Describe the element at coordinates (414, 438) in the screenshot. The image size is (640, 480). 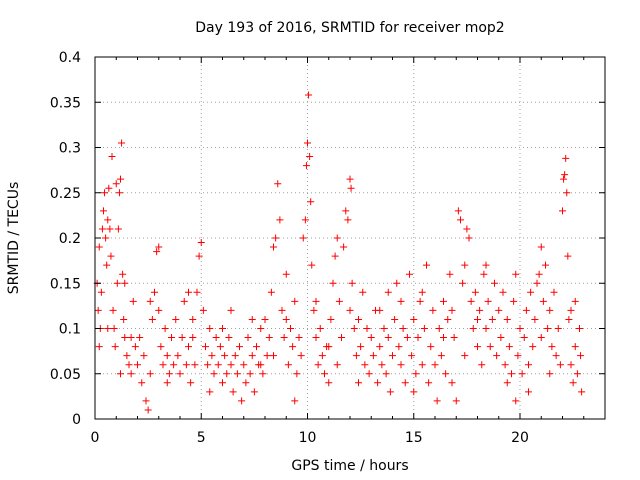
I see `x-tick-label: 15` at that location.